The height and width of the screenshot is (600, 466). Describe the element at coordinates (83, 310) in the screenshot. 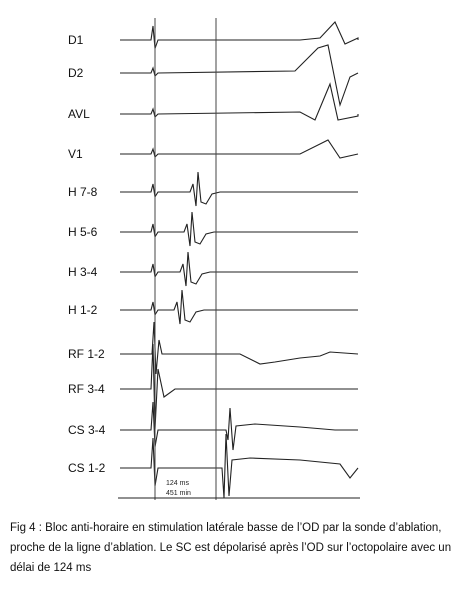

I see `channel-label-h-1-2: H 1-2` at that location.